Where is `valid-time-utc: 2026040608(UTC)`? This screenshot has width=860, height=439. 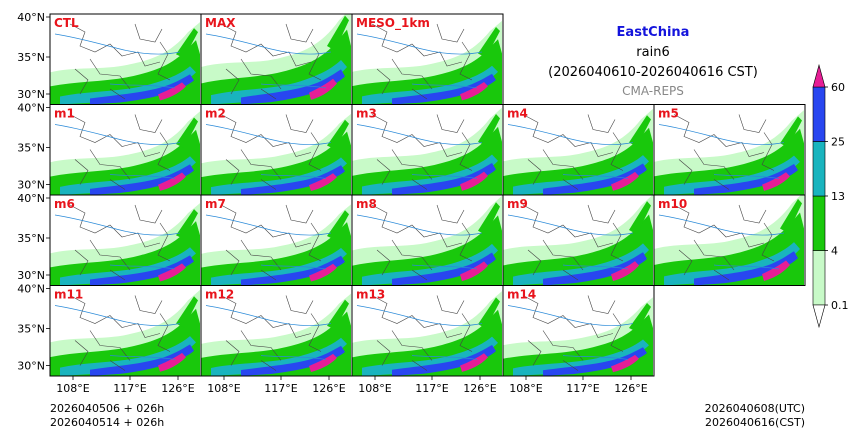 valid-time-utc: 2026040608(UTC) is located at coordinates (755, 408).